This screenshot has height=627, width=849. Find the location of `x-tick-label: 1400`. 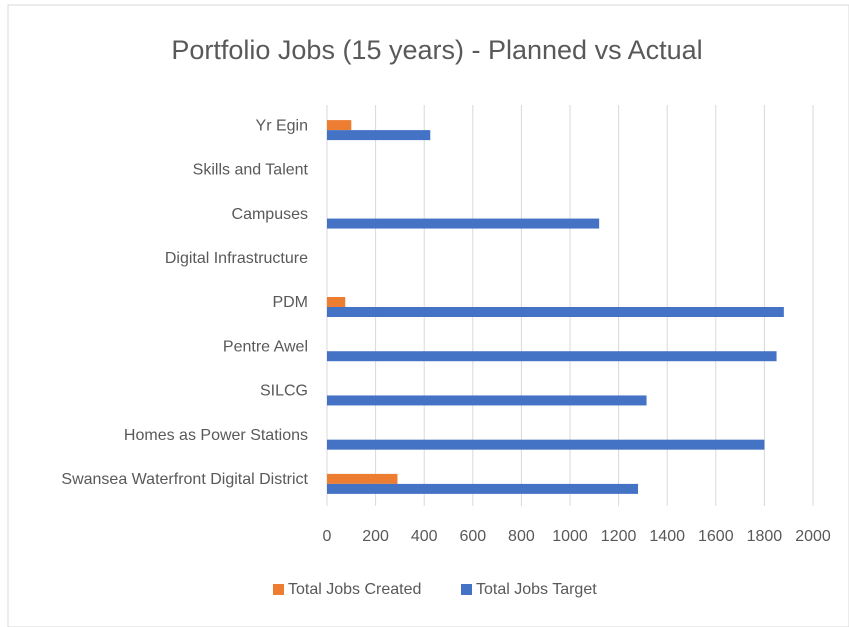

x-tick-label: 1400 is located at coordinates (667, 536).